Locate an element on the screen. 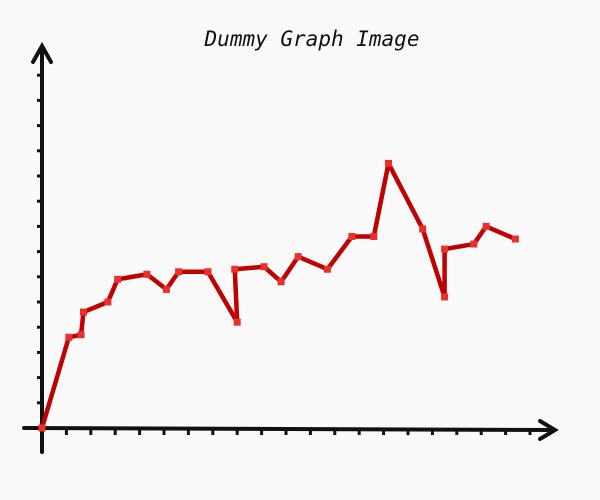 The image size is (600, 500). chart-title: Dummy Graph Image is located at coordinates (312, 39).